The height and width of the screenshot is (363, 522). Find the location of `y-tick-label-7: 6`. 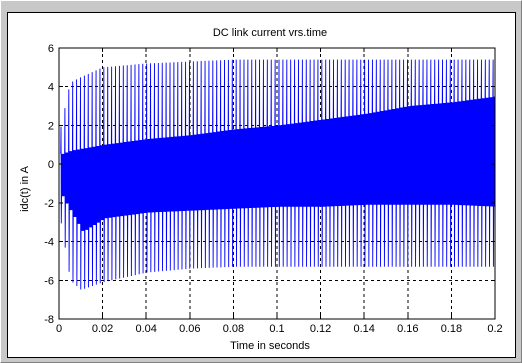

y-tick-label-7: 6 is located at coordinates (51, 49).